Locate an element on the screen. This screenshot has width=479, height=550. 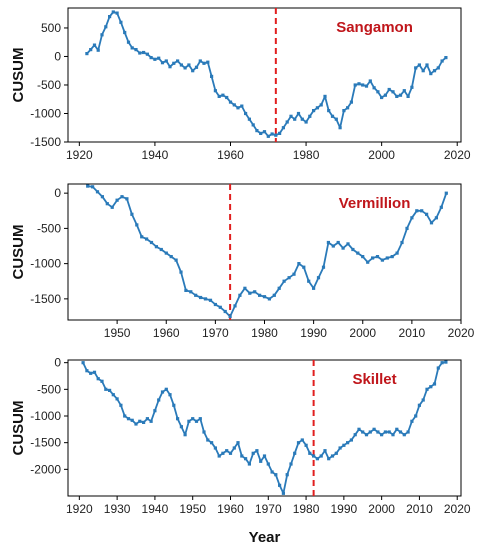
x-tick-label: 2020 is located at coordinates (461, 333).